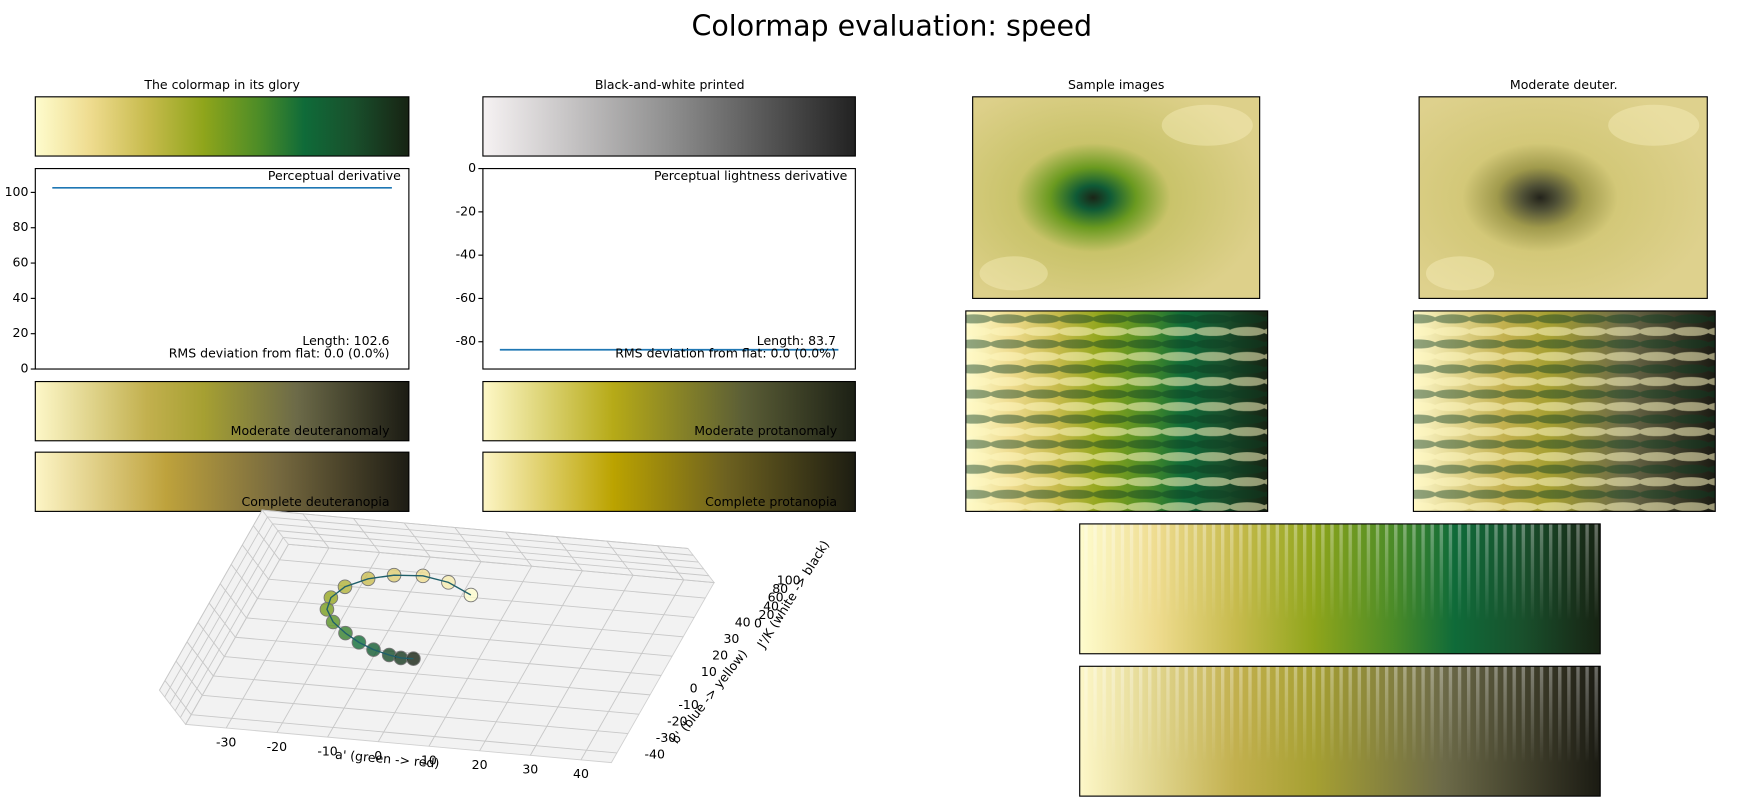 The width and height of the screenshot is (1760, 800). I want to click on x-tick-label: -30, so click(226, 741).